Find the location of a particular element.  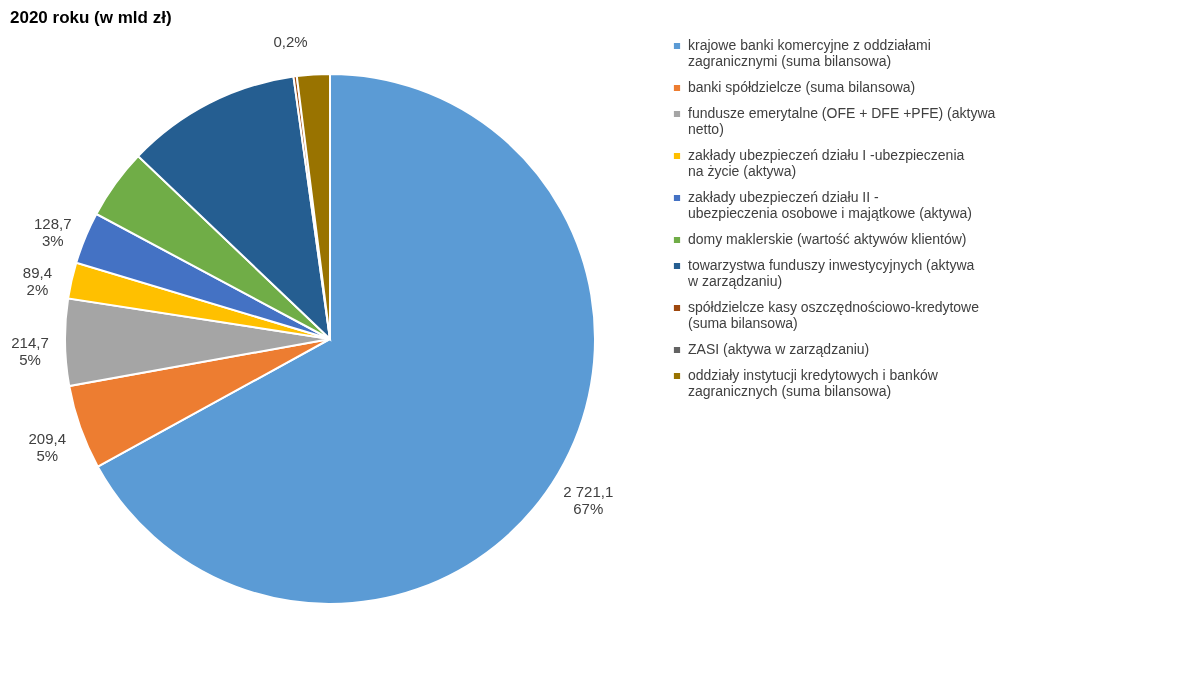

data-label: 214,7 5% is located at coordinates (30, 350).